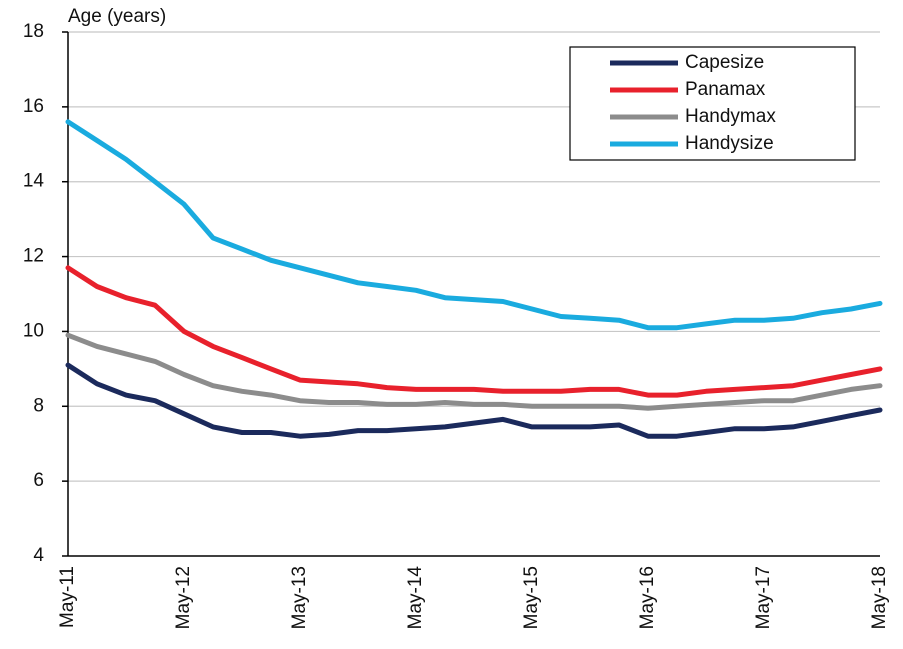 The width and height of the screenshot is (903, 649). Describe the element at coordinates (38, 555) in the screenshot. I see `y-tick-label: 4` at that location.